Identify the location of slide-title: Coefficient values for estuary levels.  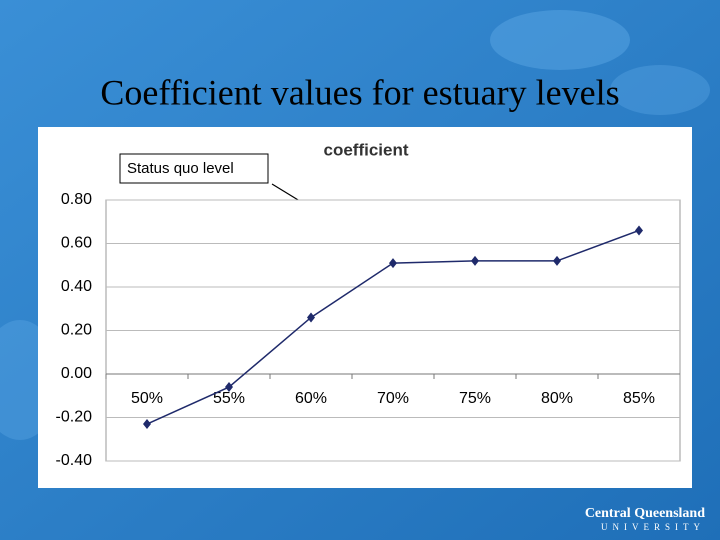
(359, 92).